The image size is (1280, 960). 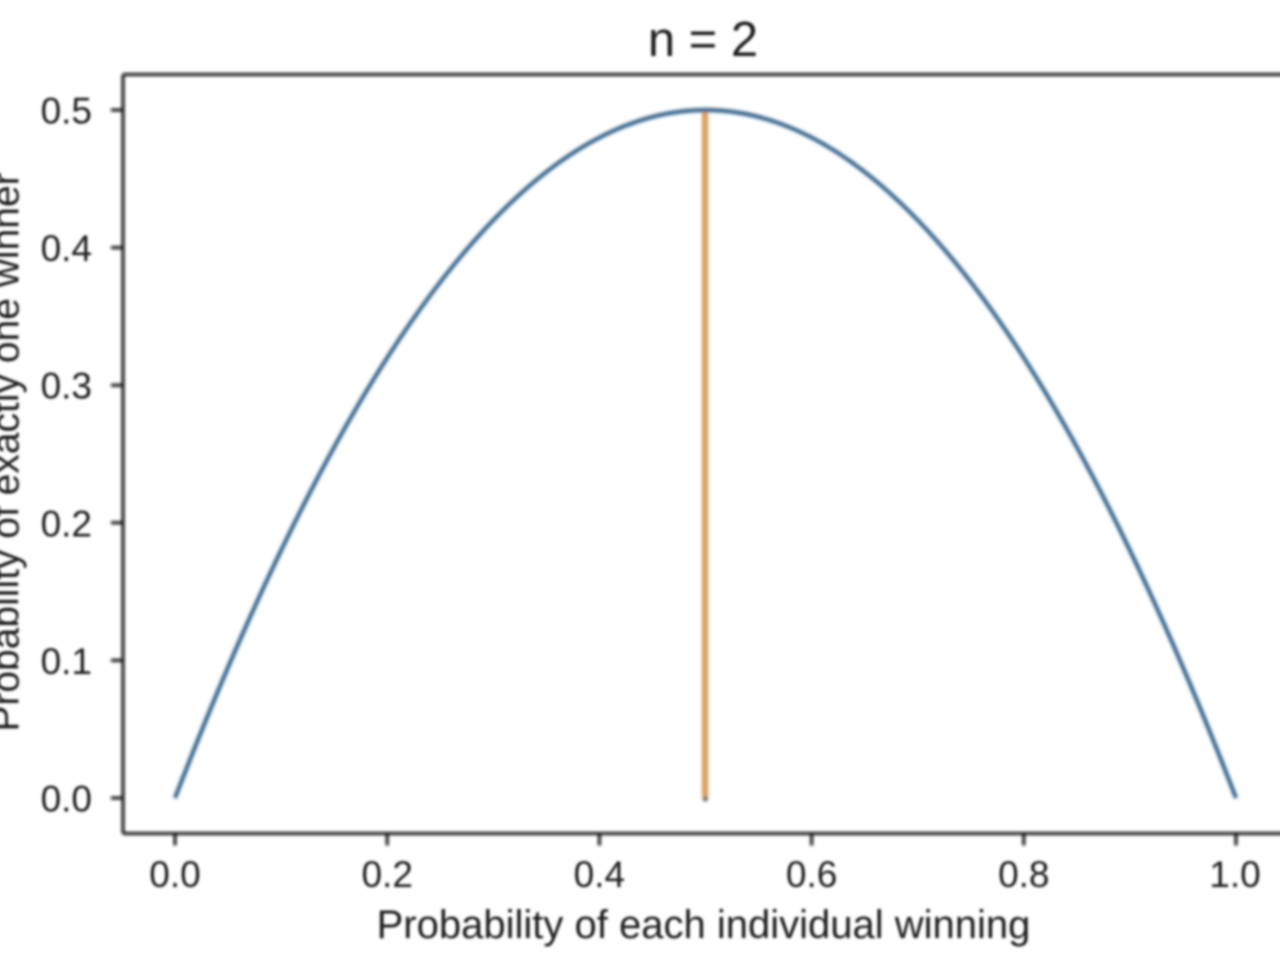 What do you see at coordinates (1023, 874) in the screenshot?
I see `svg-text: 0.8` at bounding box center [1023, 874].